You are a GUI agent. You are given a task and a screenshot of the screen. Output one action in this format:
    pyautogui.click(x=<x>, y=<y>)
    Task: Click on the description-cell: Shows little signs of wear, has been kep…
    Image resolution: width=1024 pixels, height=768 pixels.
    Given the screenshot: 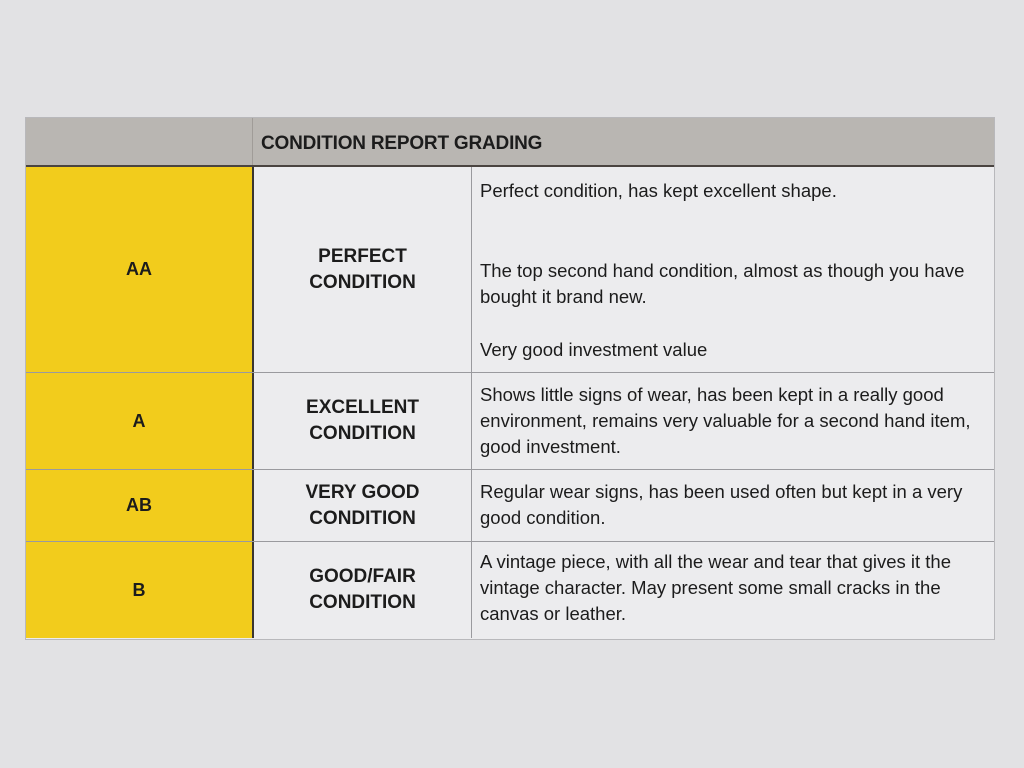 What is the action you would take?
    pyautogui.click(x=732, y=421)
    